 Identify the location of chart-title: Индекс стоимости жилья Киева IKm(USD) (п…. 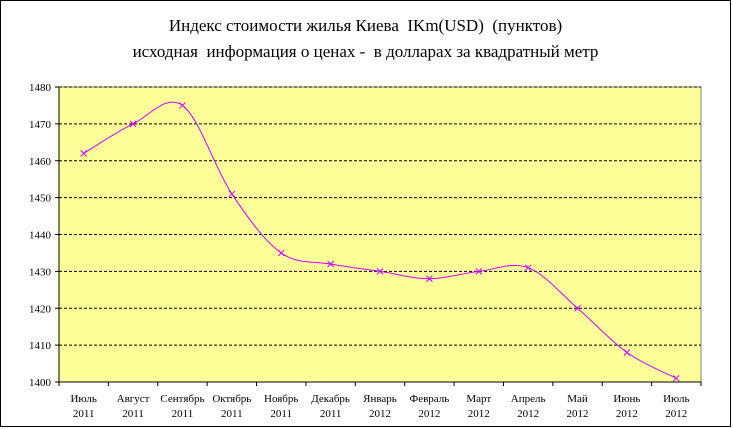
(365, 25).